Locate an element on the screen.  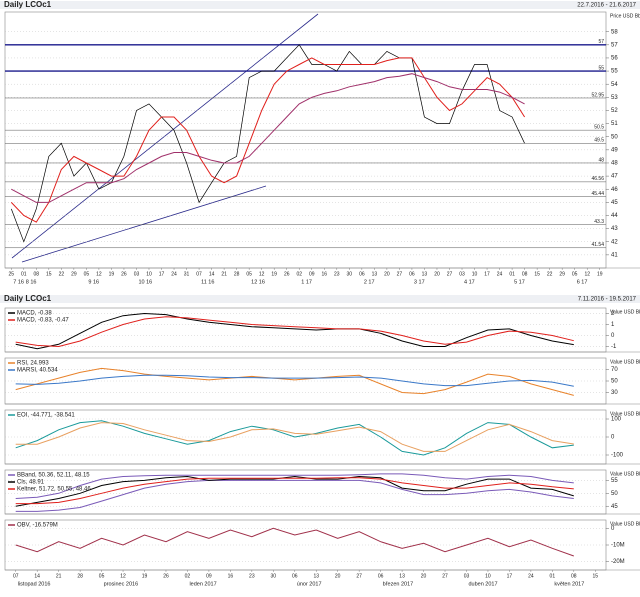
month-label: květen 2017 is located at coordinates (569, 584).